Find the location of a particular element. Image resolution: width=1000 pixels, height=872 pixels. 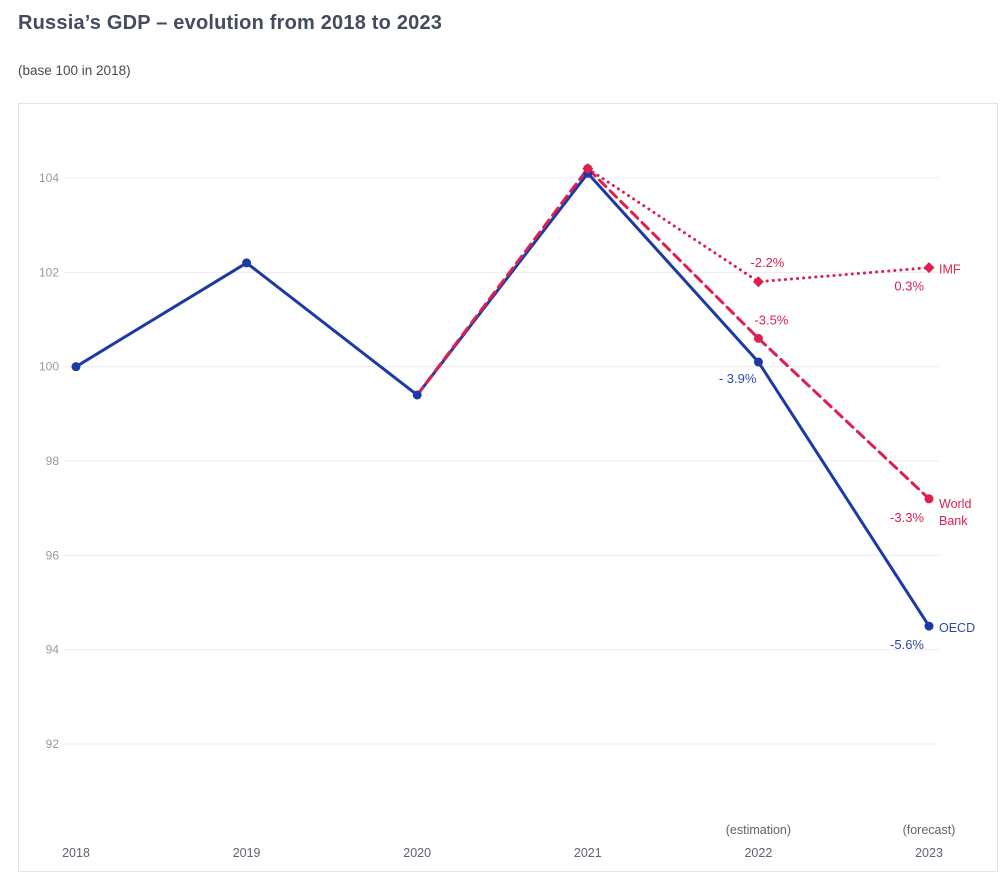

x-tick-label: 2019 is located at coordinates (247, 853).